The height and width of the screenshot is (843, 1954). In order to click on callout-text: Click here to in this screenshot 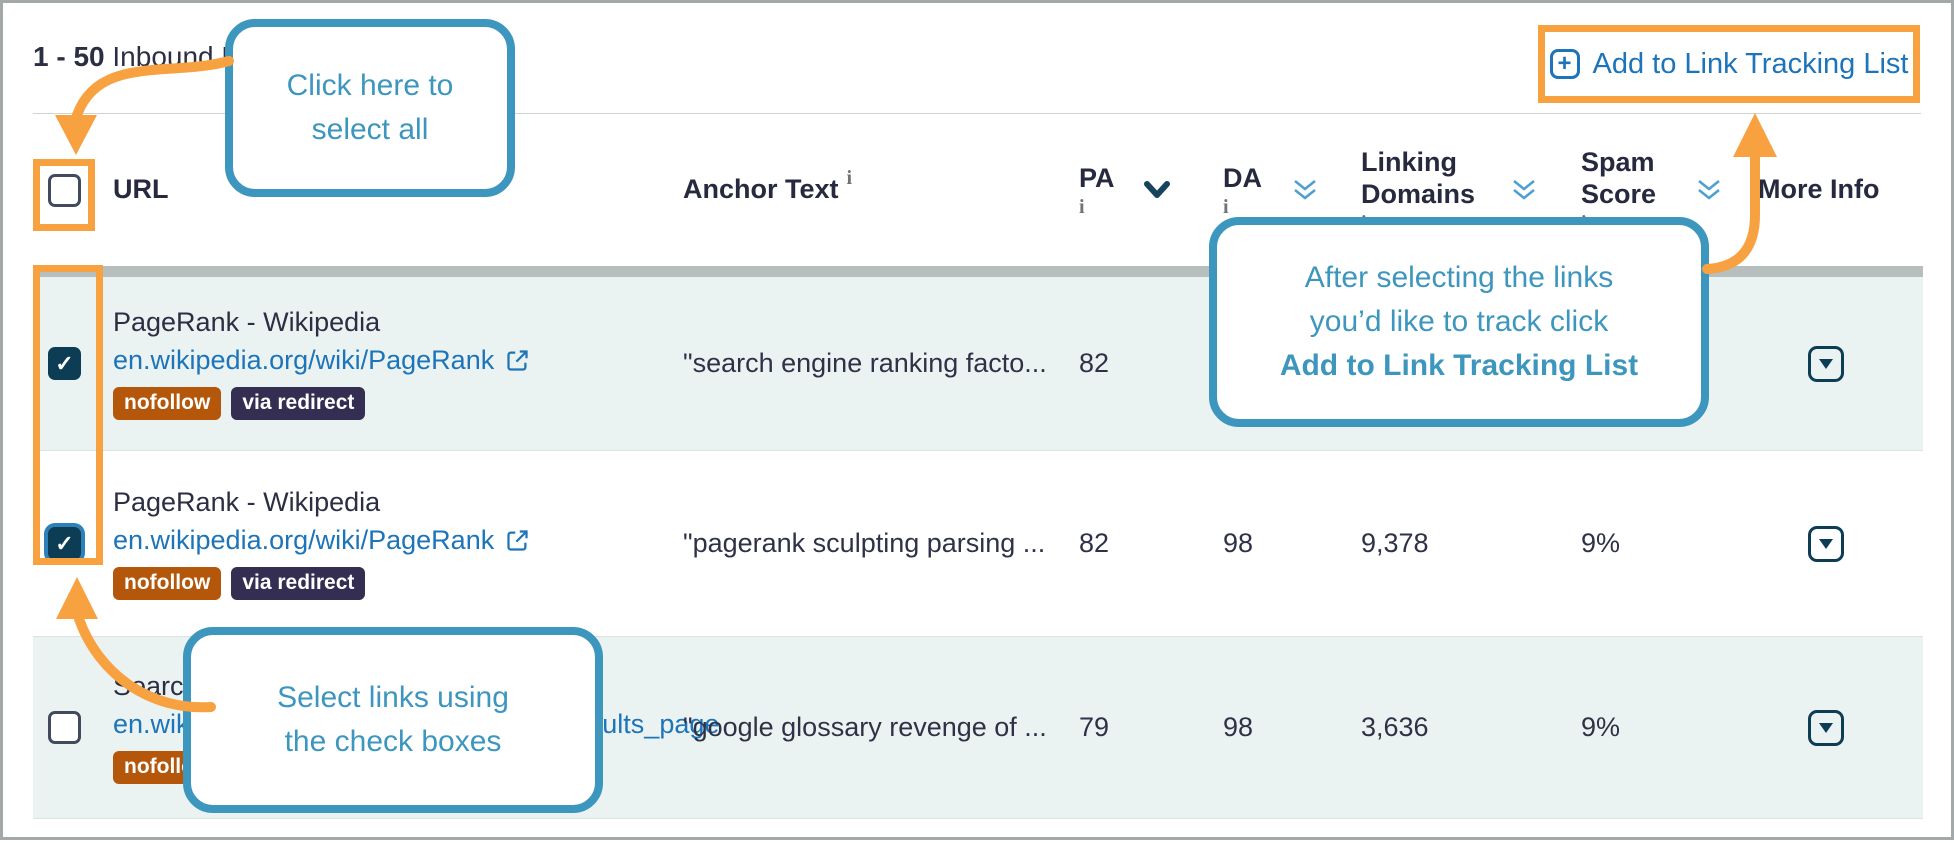, I will do `click(370, 85)`.